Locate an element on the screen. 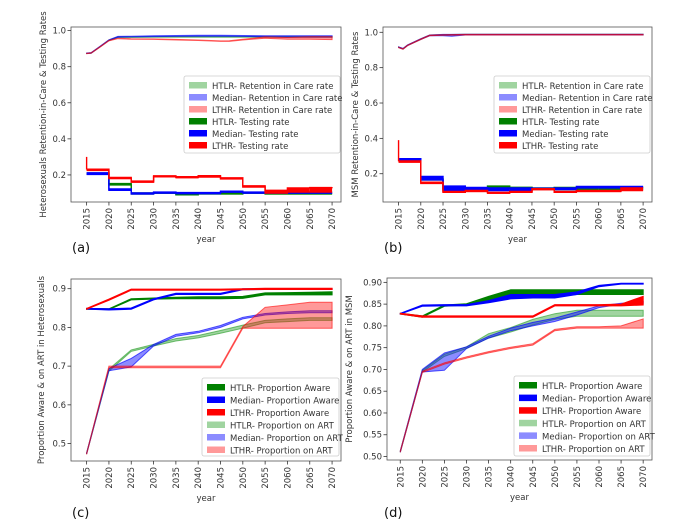 The image size is (684, 532). legend-label: LTHR- Retention in Care rate is located at coordinates (582, 111).